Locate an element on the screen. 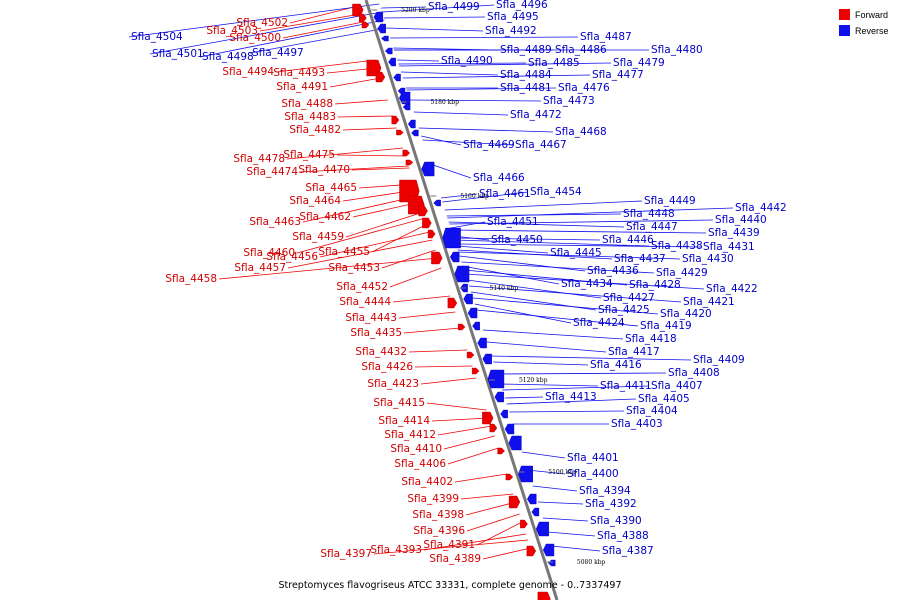 This screenshot has width=900, height=600. reverse-gene-label: Sfla_4436 is located at coordinates (613, 271).